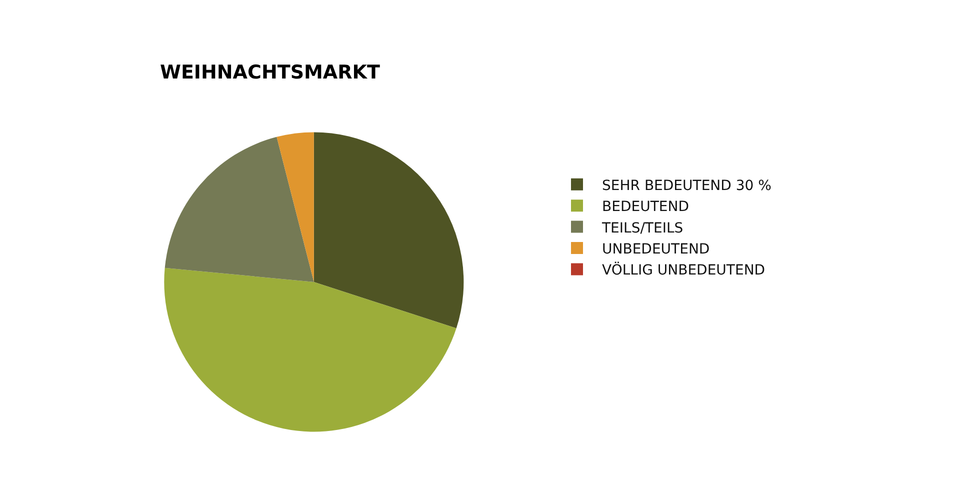 This screenshot has height=504, width=960. What do you see at coordinates (645, 207) in the screenshot?
I see `legend-label: BEDEUTEND` at bounding box center [645, 207].